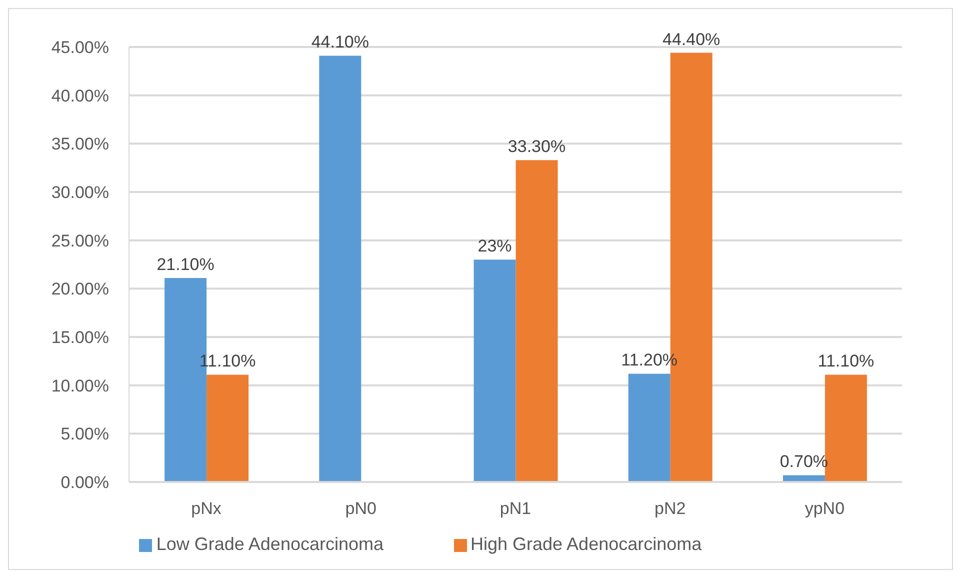 The height and width of the screenshot is (578, 961). Describe the element at coordinates (846, 361) in the screenshot. I see `data-label: 11.10%` at that location.